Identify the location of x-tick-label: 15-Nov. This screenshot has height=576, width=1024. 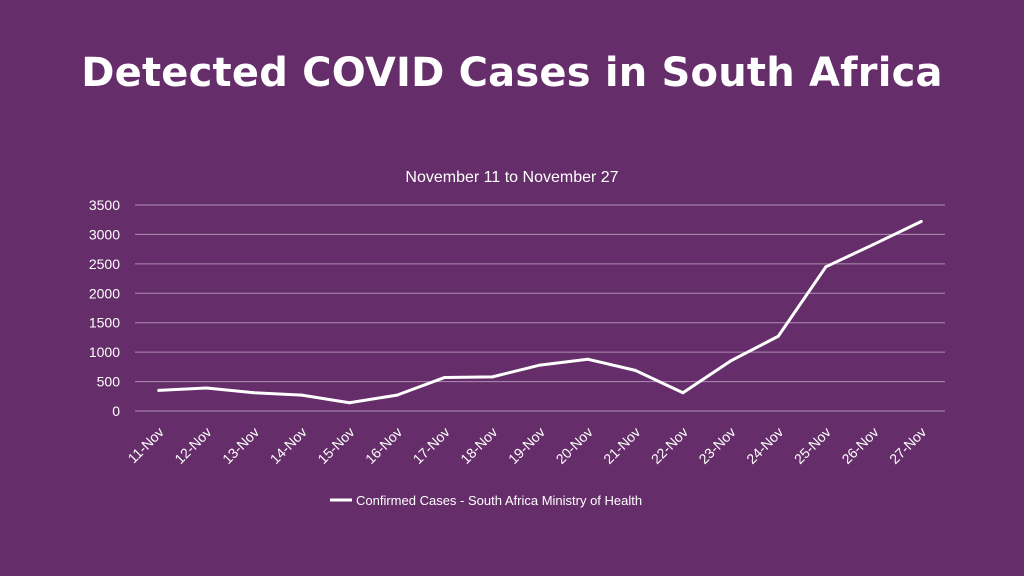
(335, 445).